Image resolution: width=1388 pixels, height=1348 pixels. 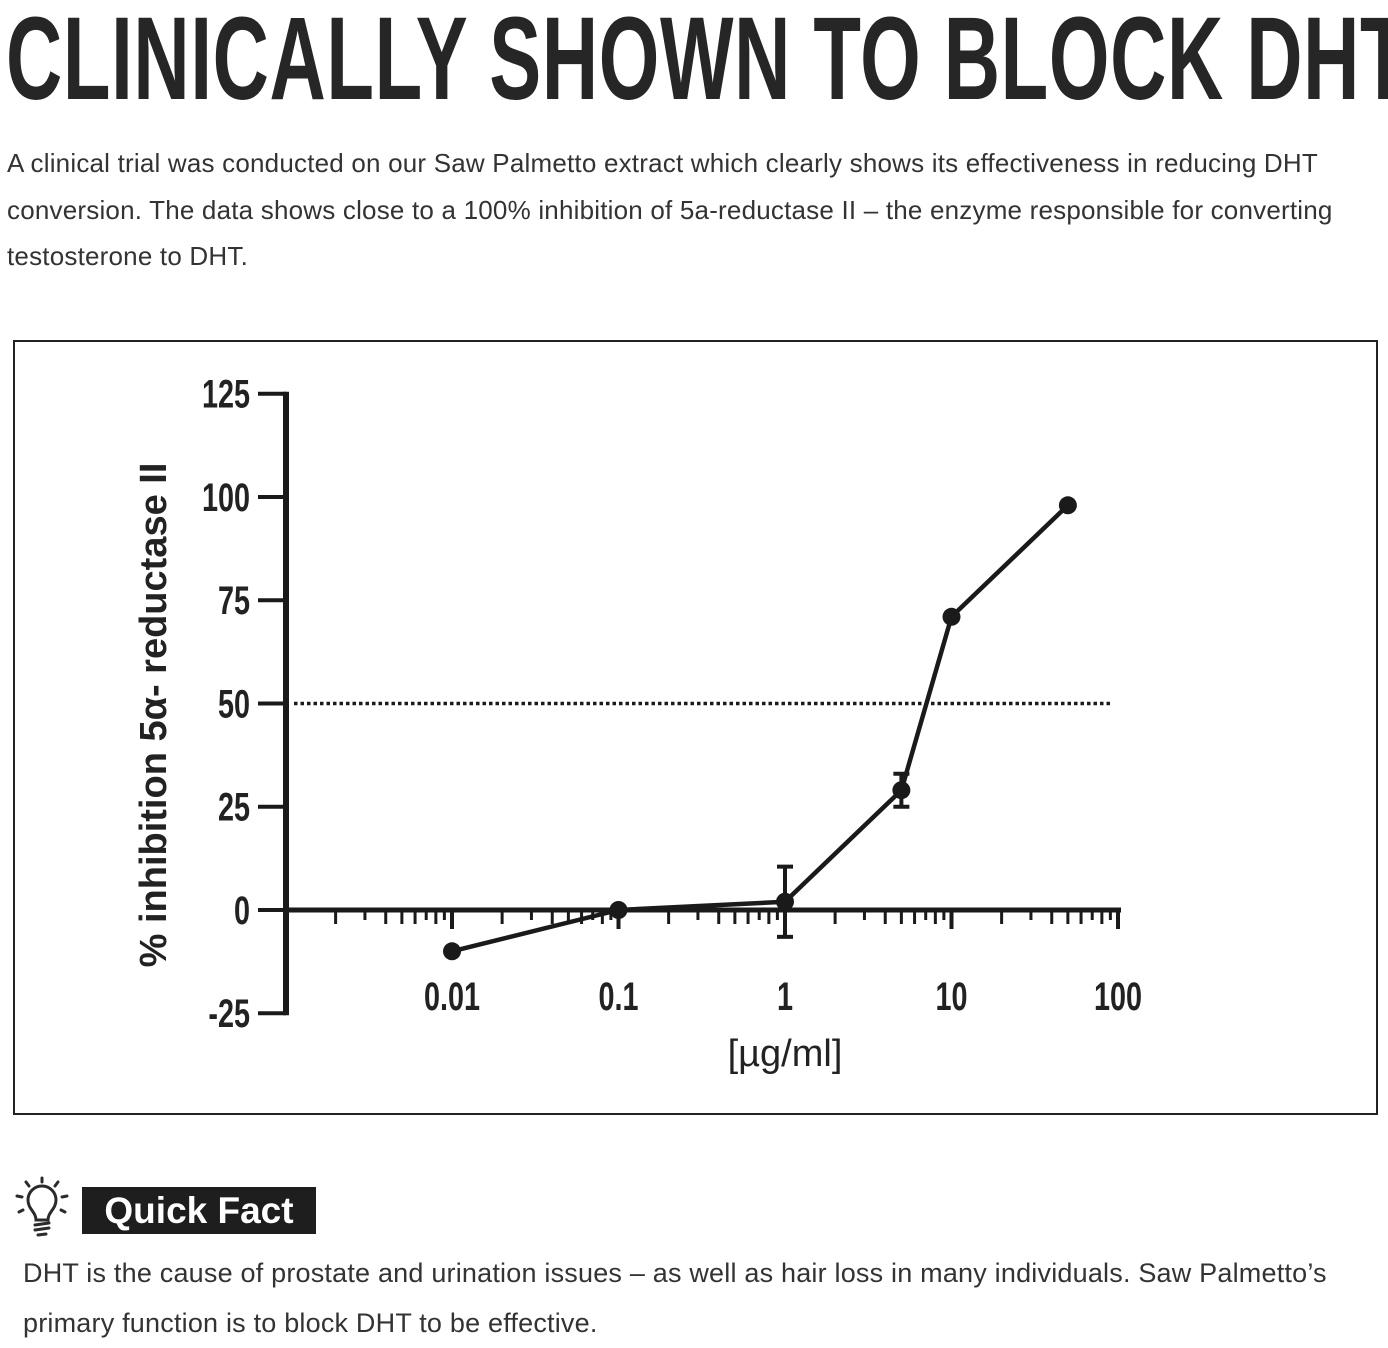 I want to click on series-line, so click(x=760, y=728).